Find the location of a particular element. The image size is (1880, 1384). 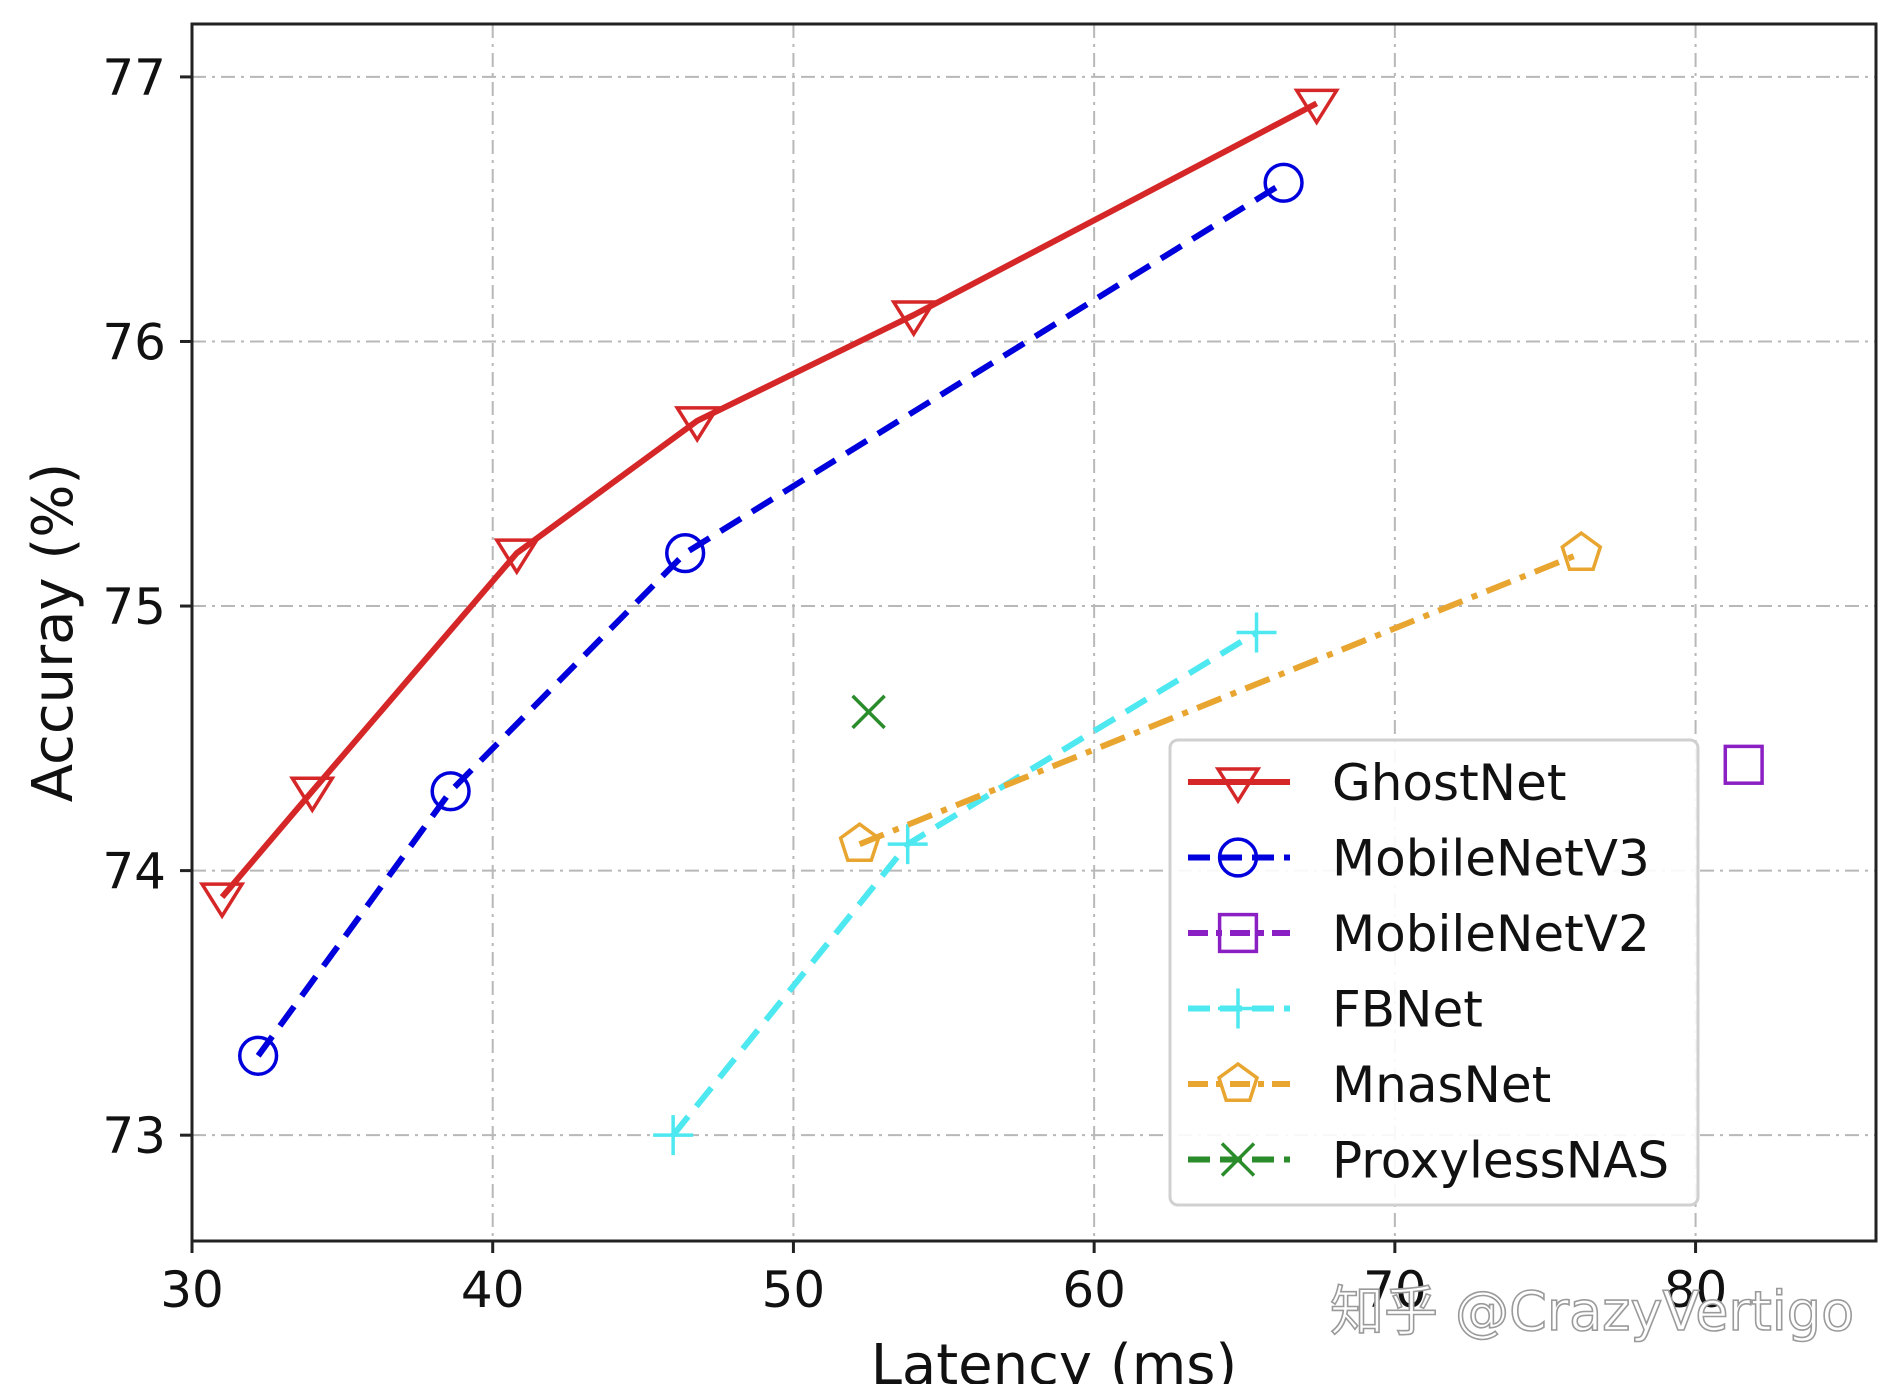

series-proxylessnas is located at coordinates (868, 712).